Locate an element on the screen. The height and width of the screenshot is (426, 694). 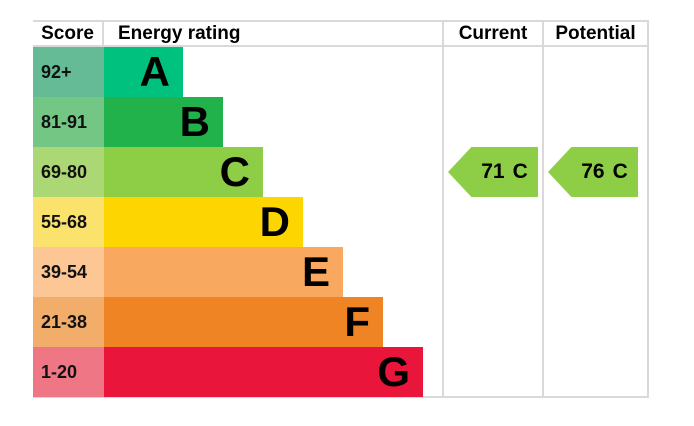
energy-band-row-g: 1-20 G is located at coordinates (347, 372).